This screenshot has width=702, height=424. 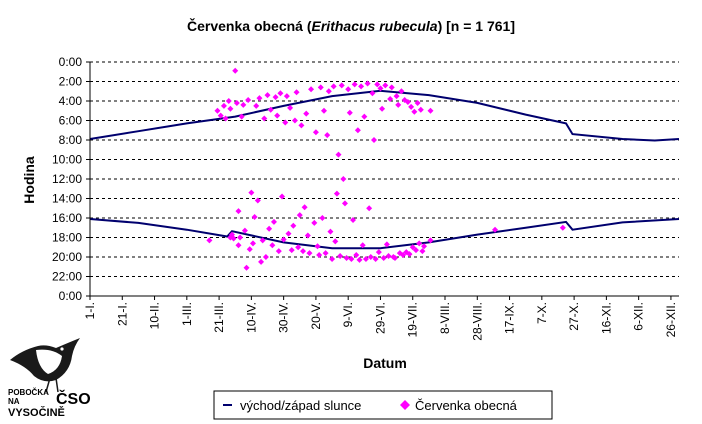 What do you see at coordinates (606, 318) in the screenshot?
I see `x-tick-label: 16-XI.` at bounding box center [606, 318].